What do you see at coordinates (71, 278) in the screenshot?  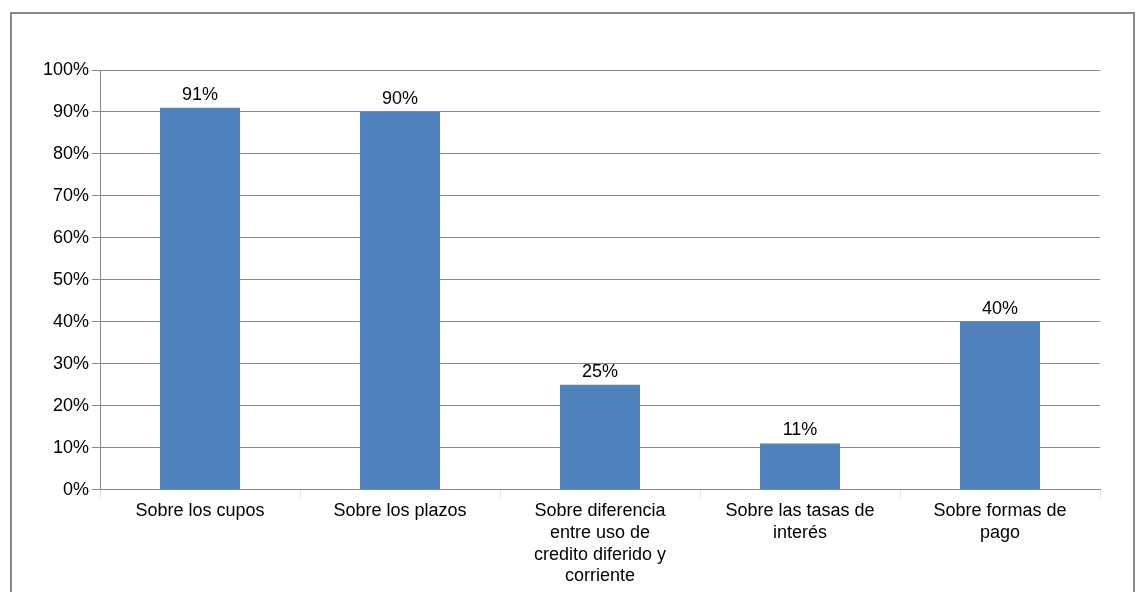 I see `y-tick-label: 50%` at bounding box center [71, 278].